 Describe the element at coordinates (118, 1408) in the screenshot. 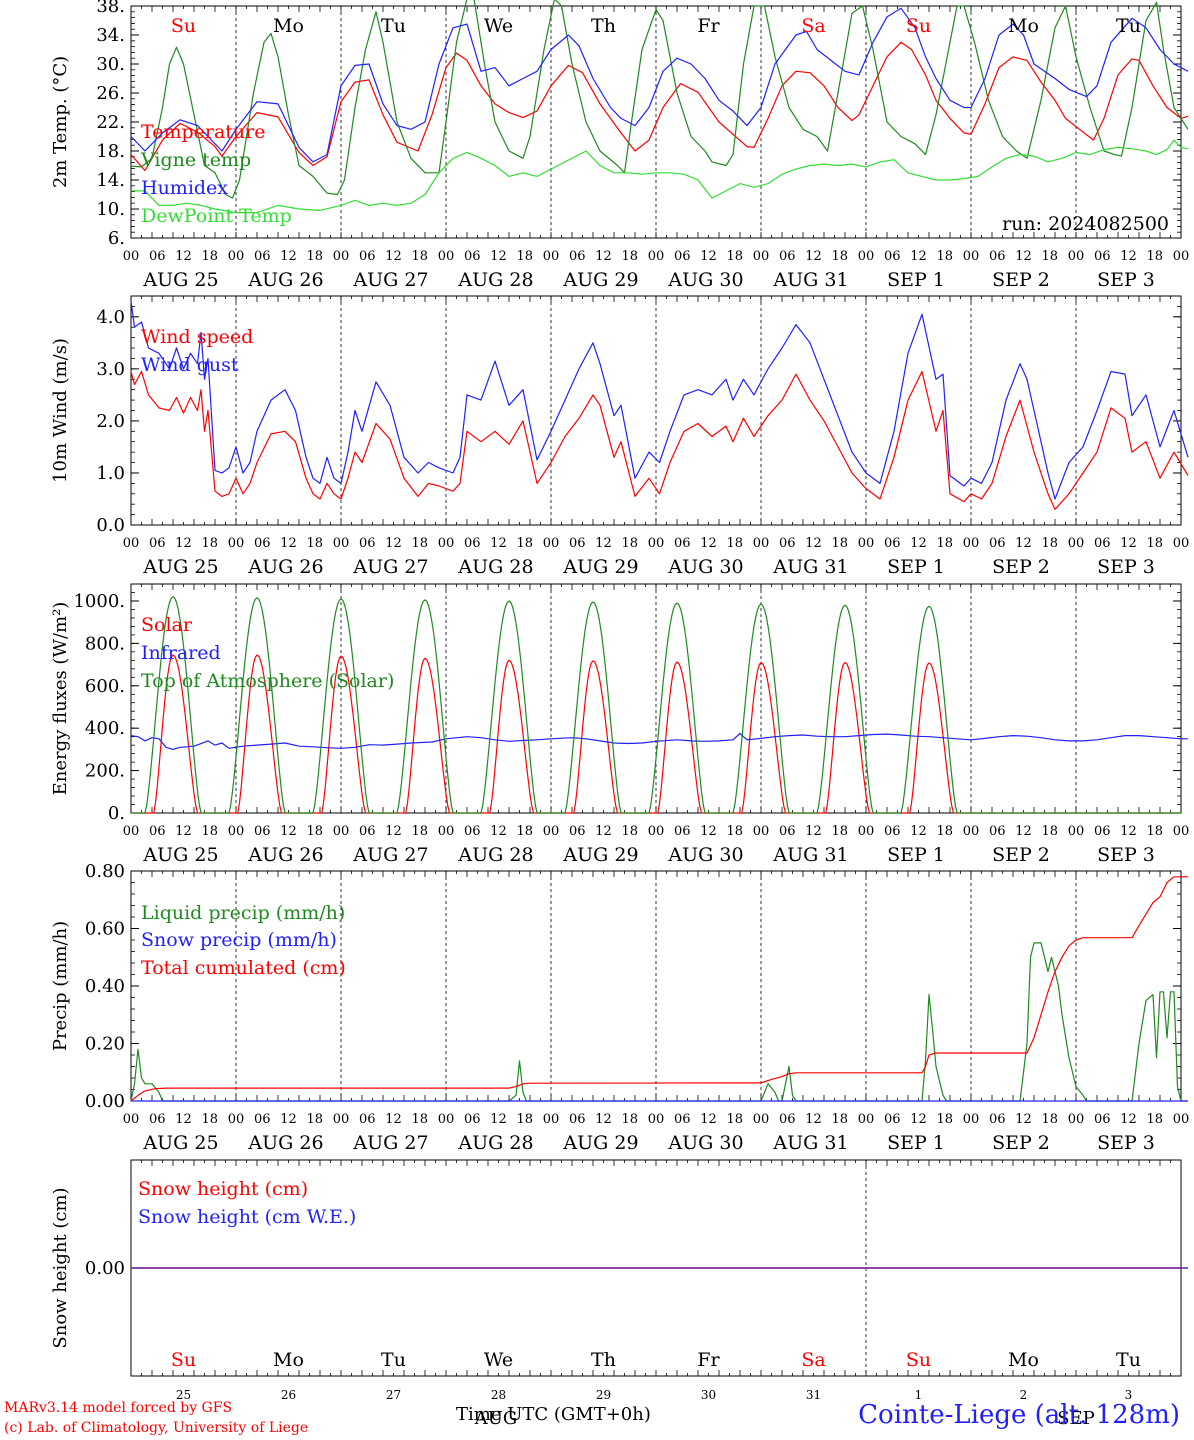

I see `model-credit-line: MARv3.14 model forced by GFS` at that location.